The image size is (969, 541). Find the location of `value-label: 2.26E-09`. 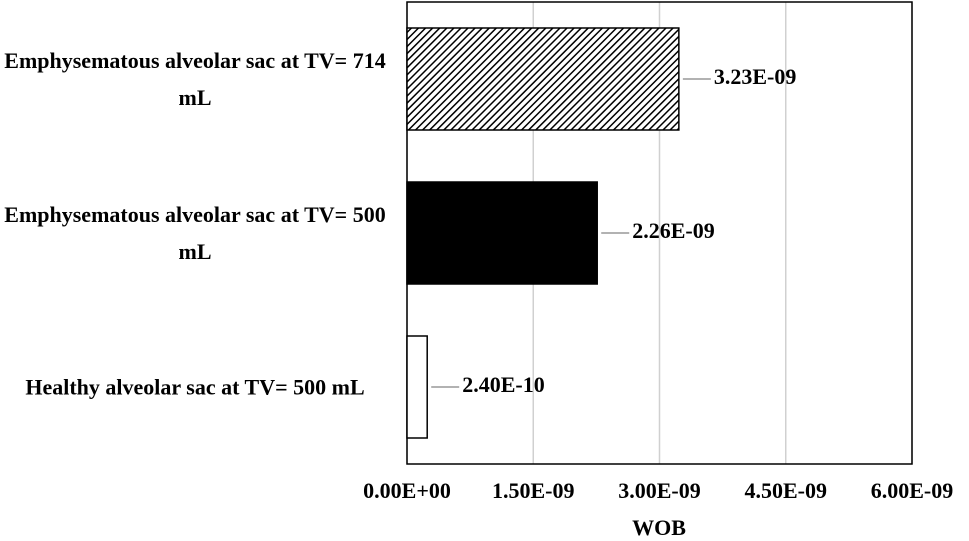

value-label: 2.26E-09 is located at coordinates (673, 230).